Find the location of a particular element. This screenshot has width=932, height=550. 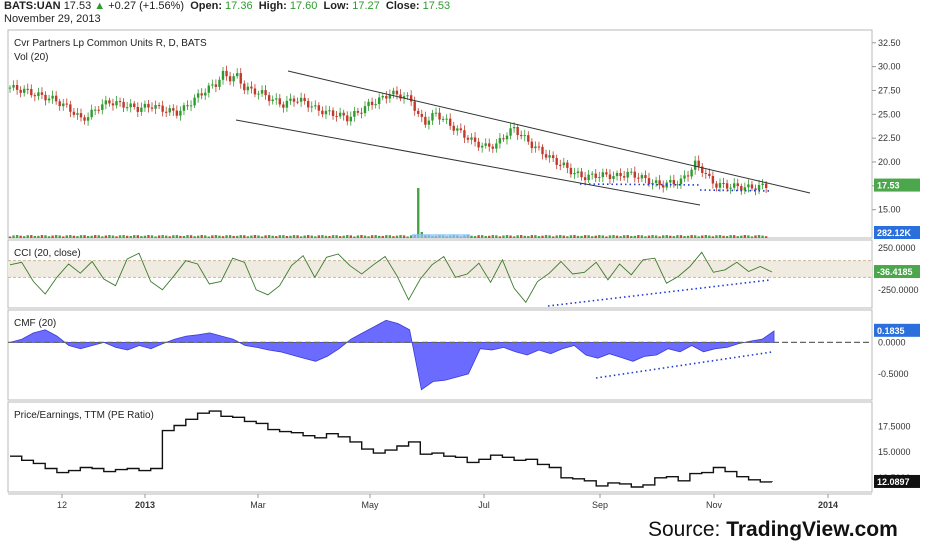

volume-indicator-label: Vol (20) is located at coordinates (31, 57).